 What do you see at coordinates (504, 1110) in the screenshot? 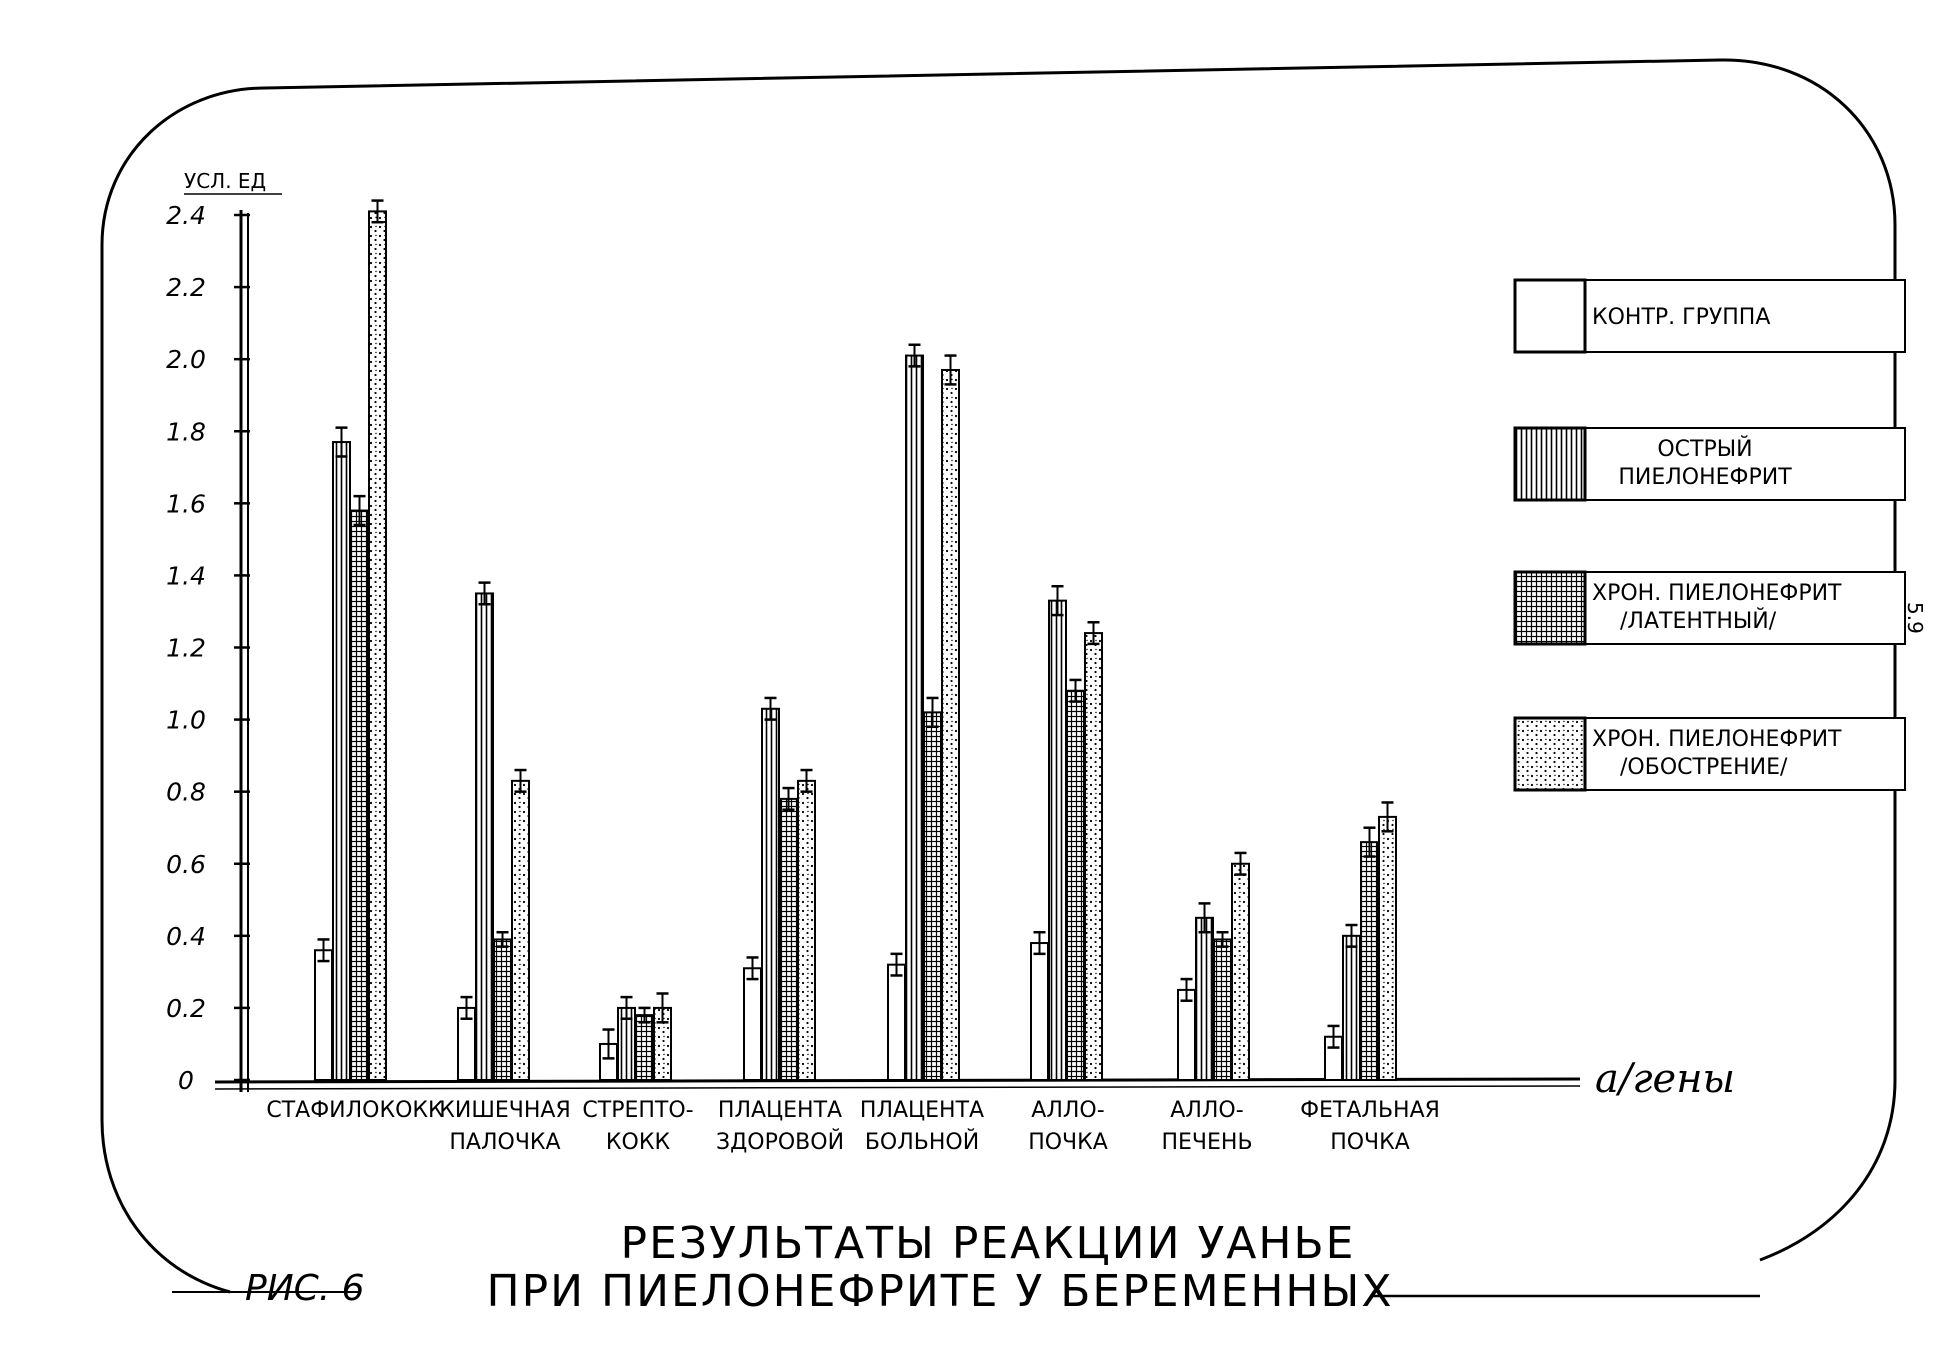
I see `category-label: КИШЕЧНАЯ` at bounding box center [504, 1110].